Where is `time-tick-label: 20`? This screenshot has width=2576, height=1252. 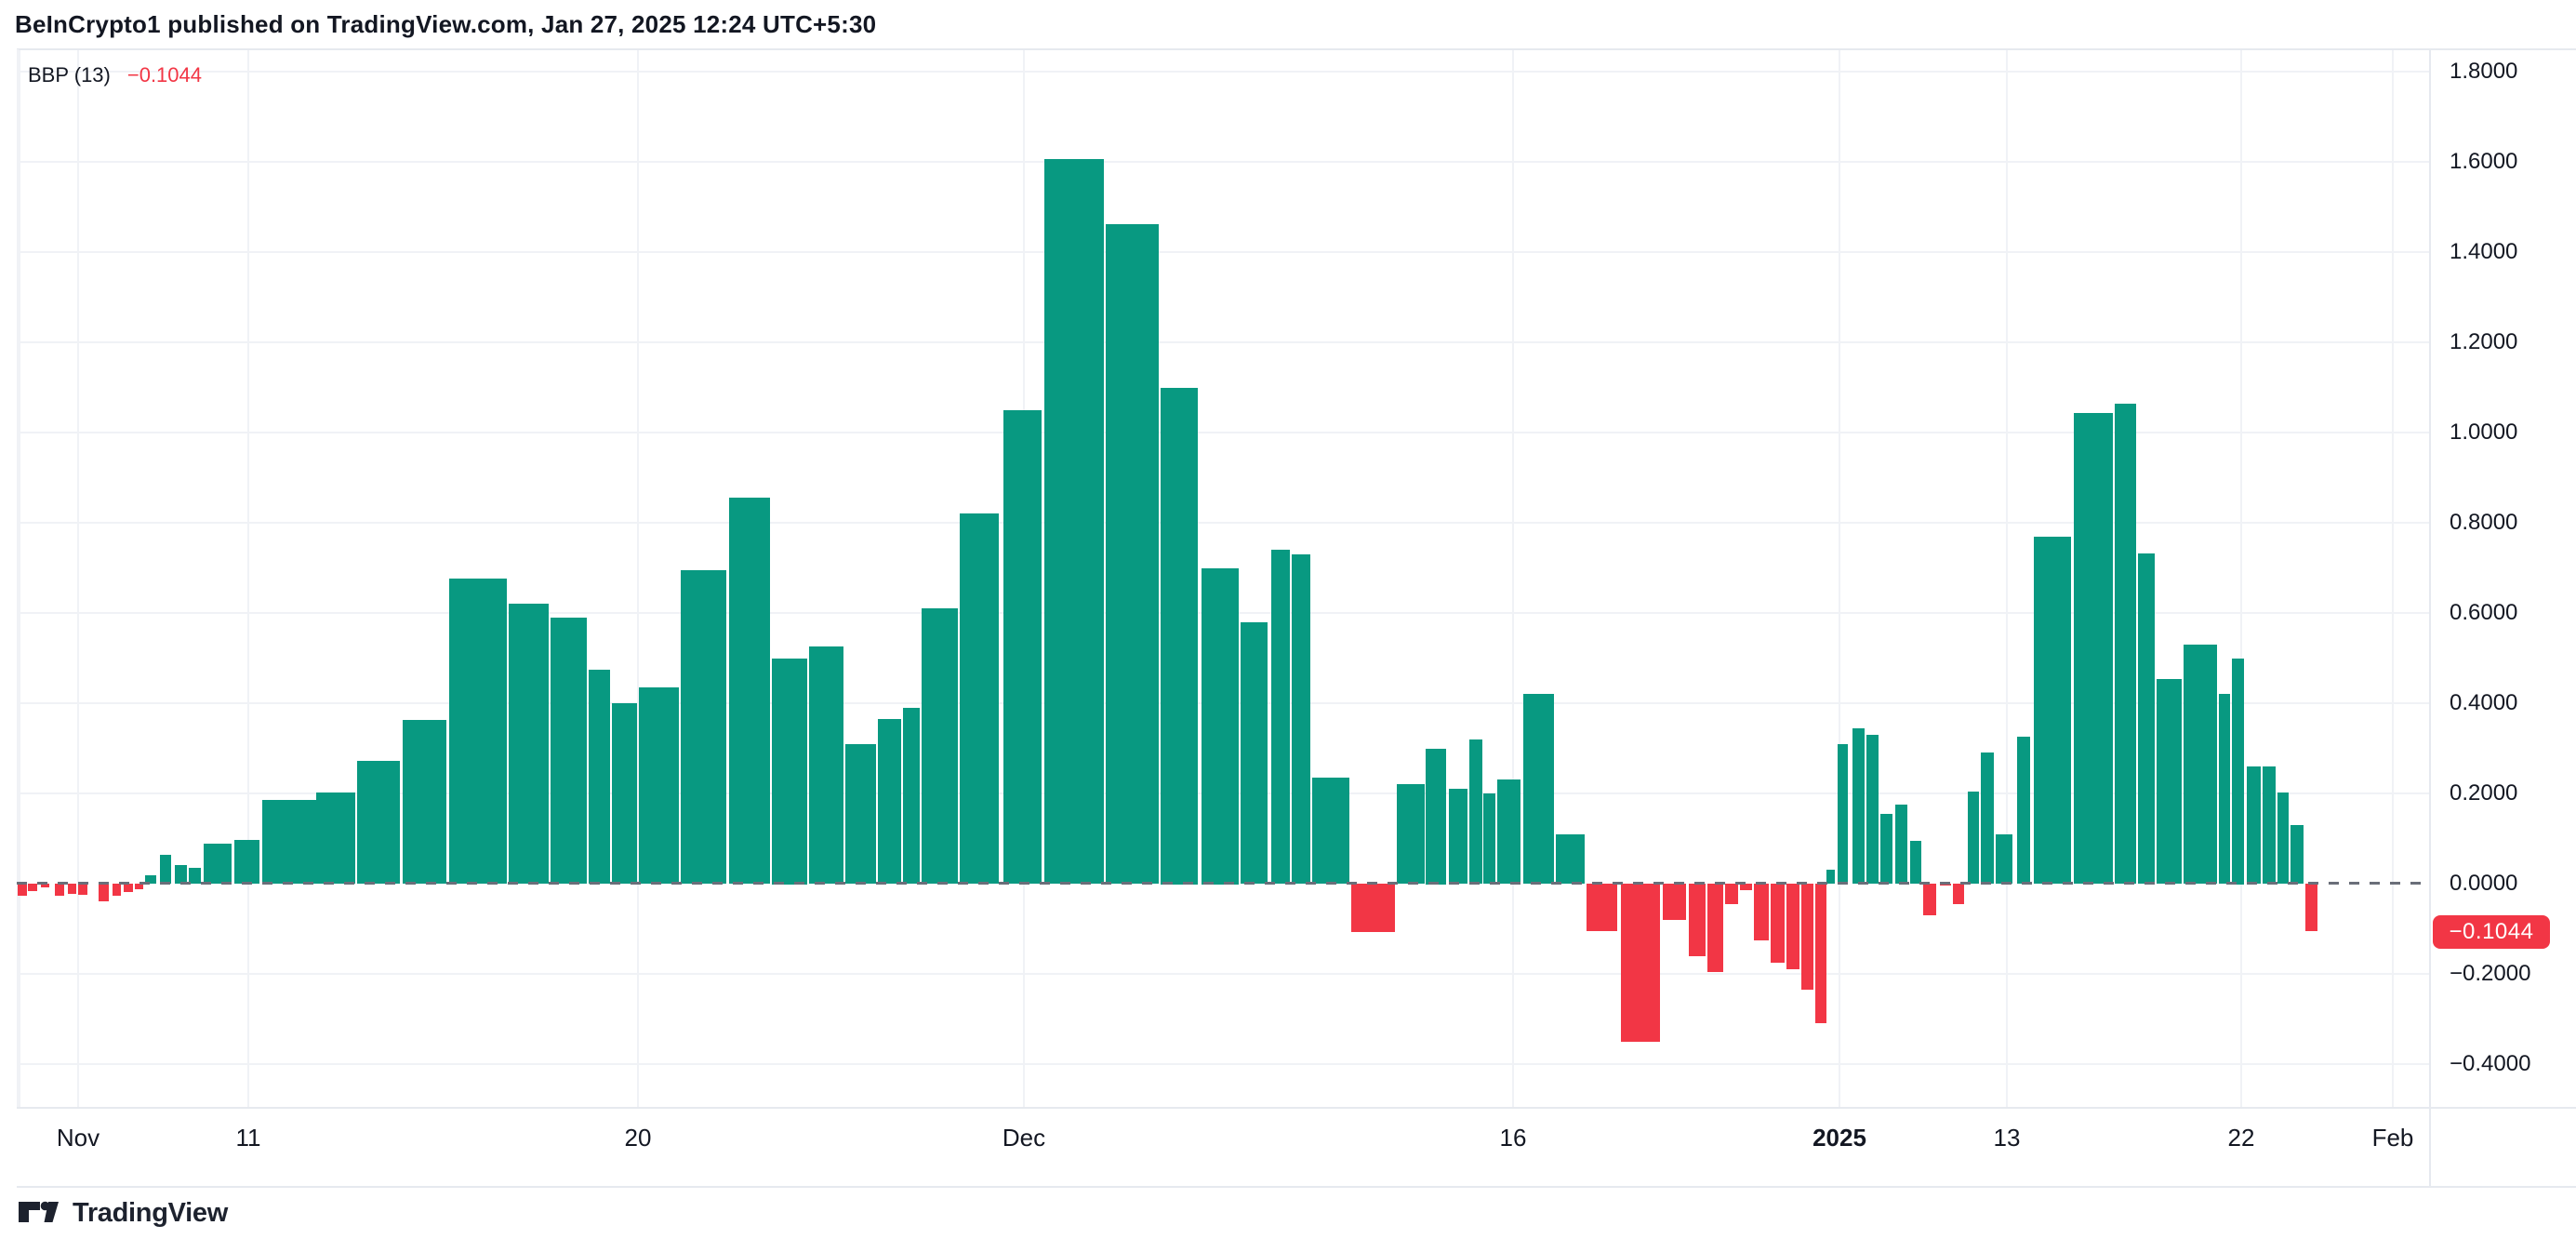 time-tick-label: 20 is located at coordinates (638, 1138).